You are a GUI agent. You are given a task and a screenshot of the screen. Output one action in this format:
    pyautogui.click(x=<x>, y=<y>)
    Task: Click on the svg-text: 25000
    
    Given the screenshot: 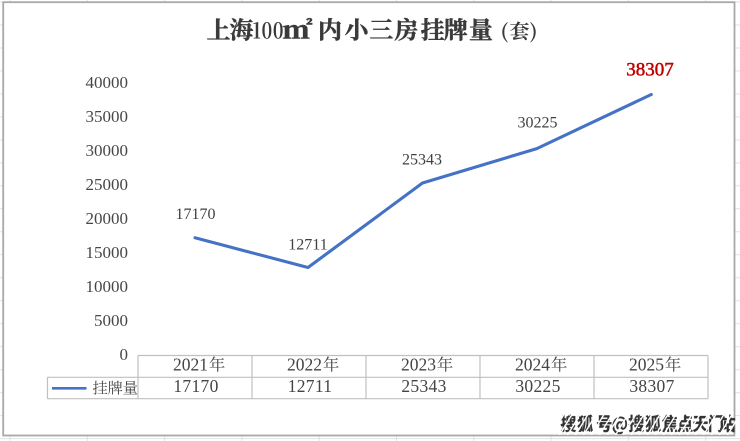 What is the action you would take?
    pyautogui.click(x=107, y=184)
    